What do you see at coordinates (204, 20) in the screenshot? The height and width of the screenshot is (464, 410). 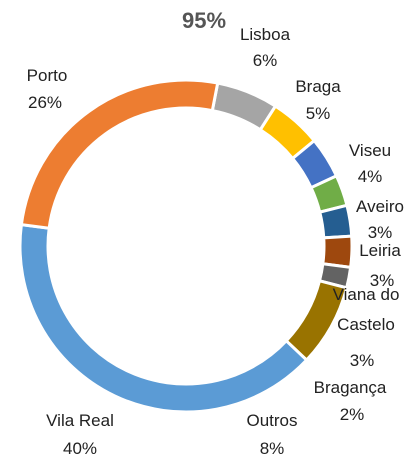 I see `chart-title: 95%` at bounding box center [204, 20].